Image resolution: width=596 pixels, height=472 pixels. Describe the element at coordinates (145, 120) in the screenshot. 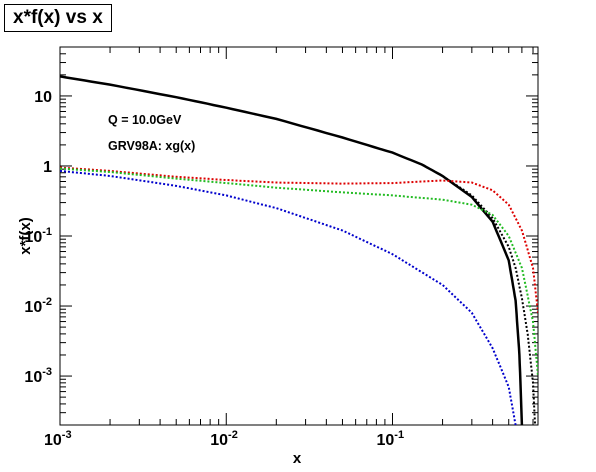

I see `annotation-q-value: Q = 10.0GeV` at that location.